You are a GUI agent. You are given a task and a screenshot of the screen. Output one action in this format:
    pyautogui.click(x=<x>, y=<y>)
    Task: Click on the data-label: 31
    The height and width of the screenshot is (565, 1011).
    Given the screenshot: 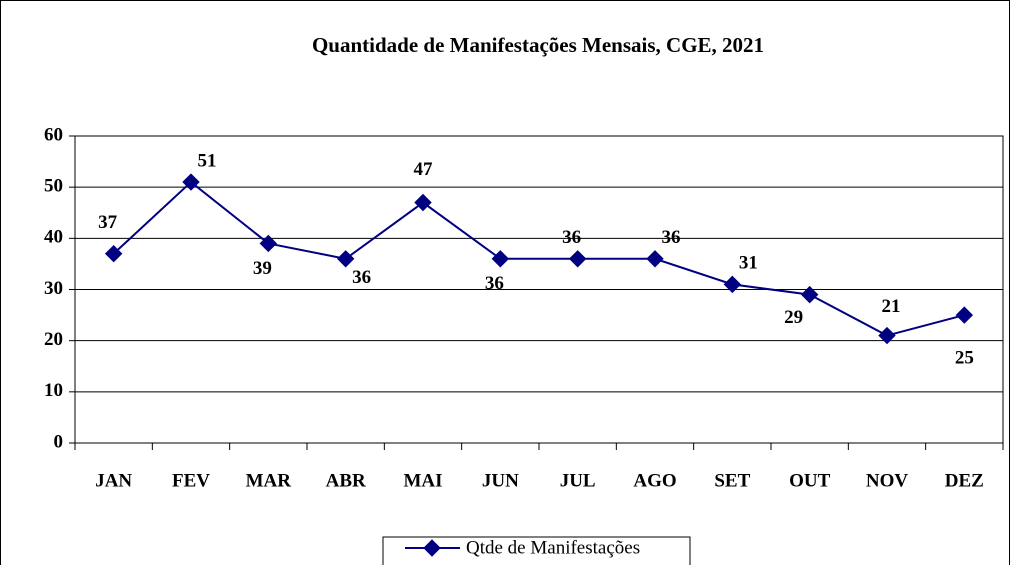 What is the action you would take?
    pyautogui.click(x=748, y=263)
    